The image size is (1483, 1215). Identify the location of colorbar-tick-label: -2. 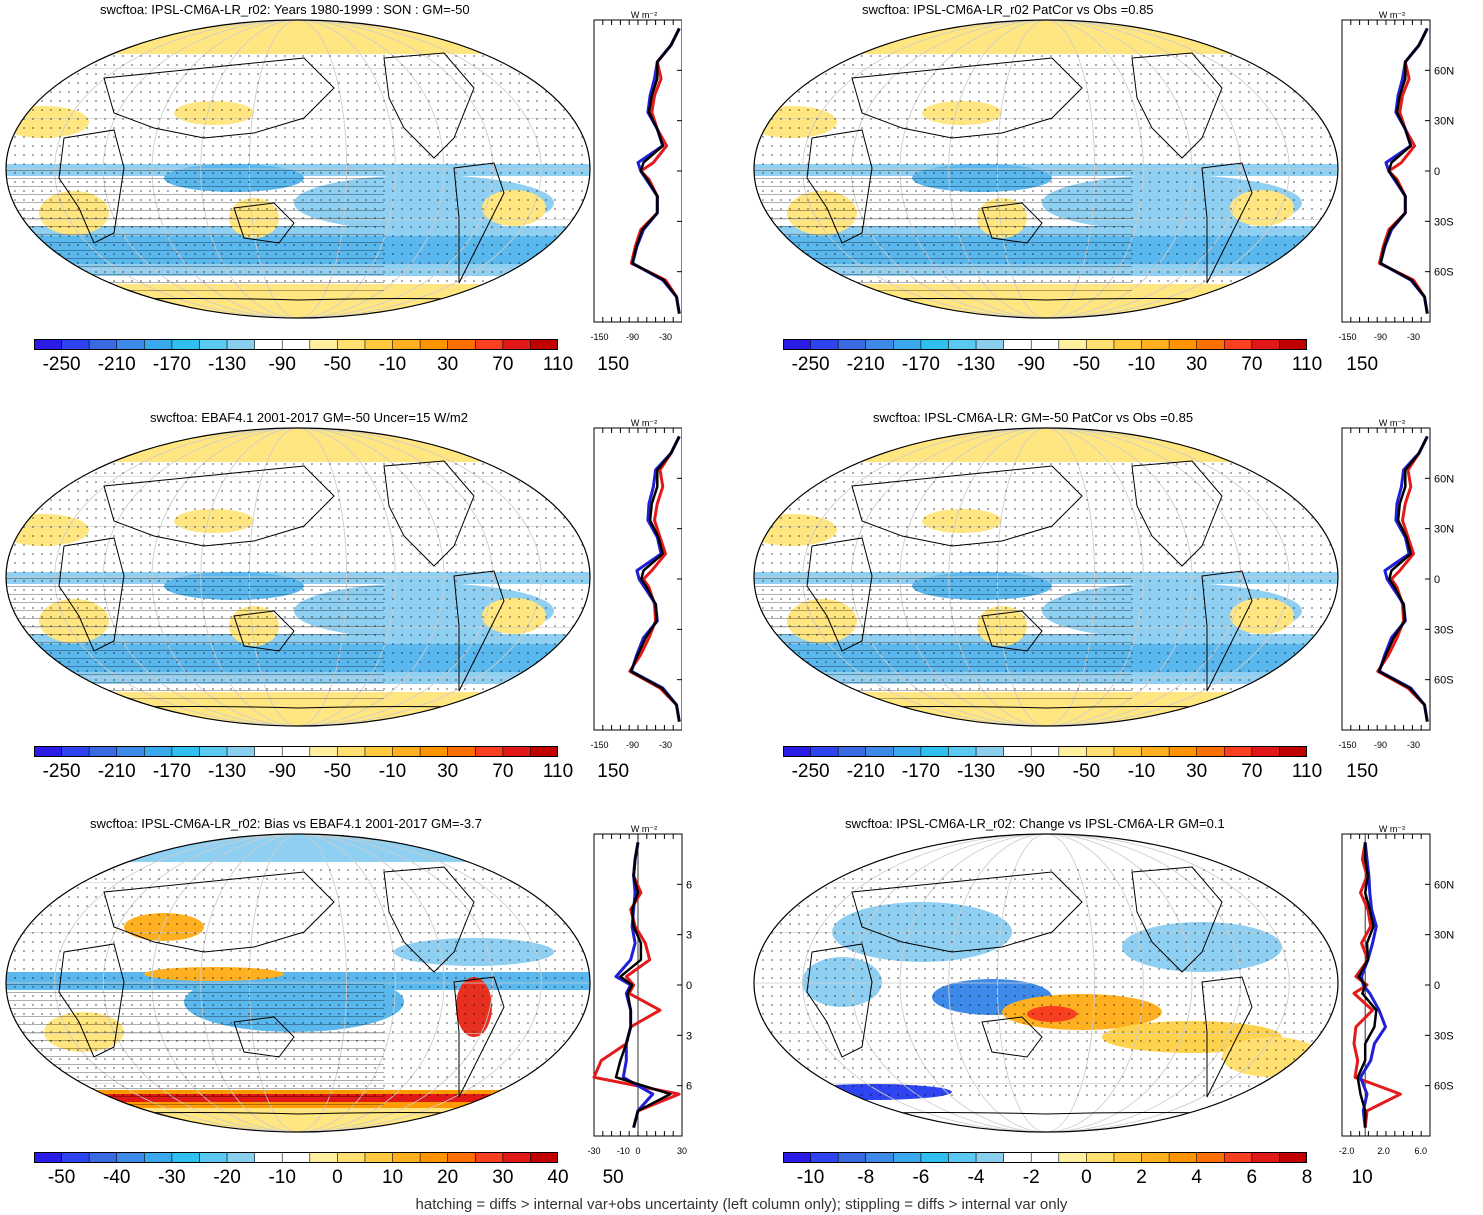
(1031, 1177).